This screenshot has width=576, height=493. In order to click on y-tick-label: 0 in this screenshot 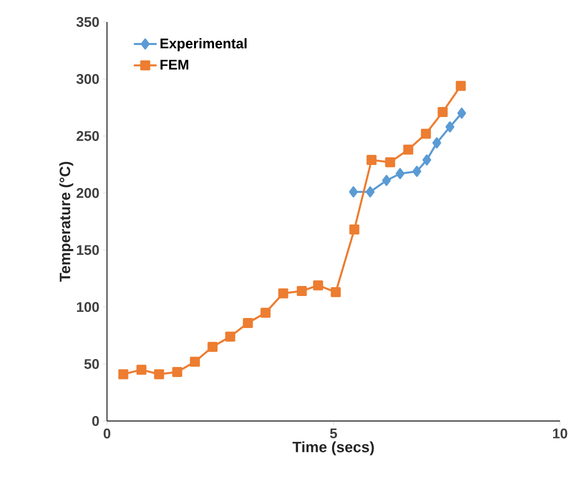, I will do `click(95, 421)`.